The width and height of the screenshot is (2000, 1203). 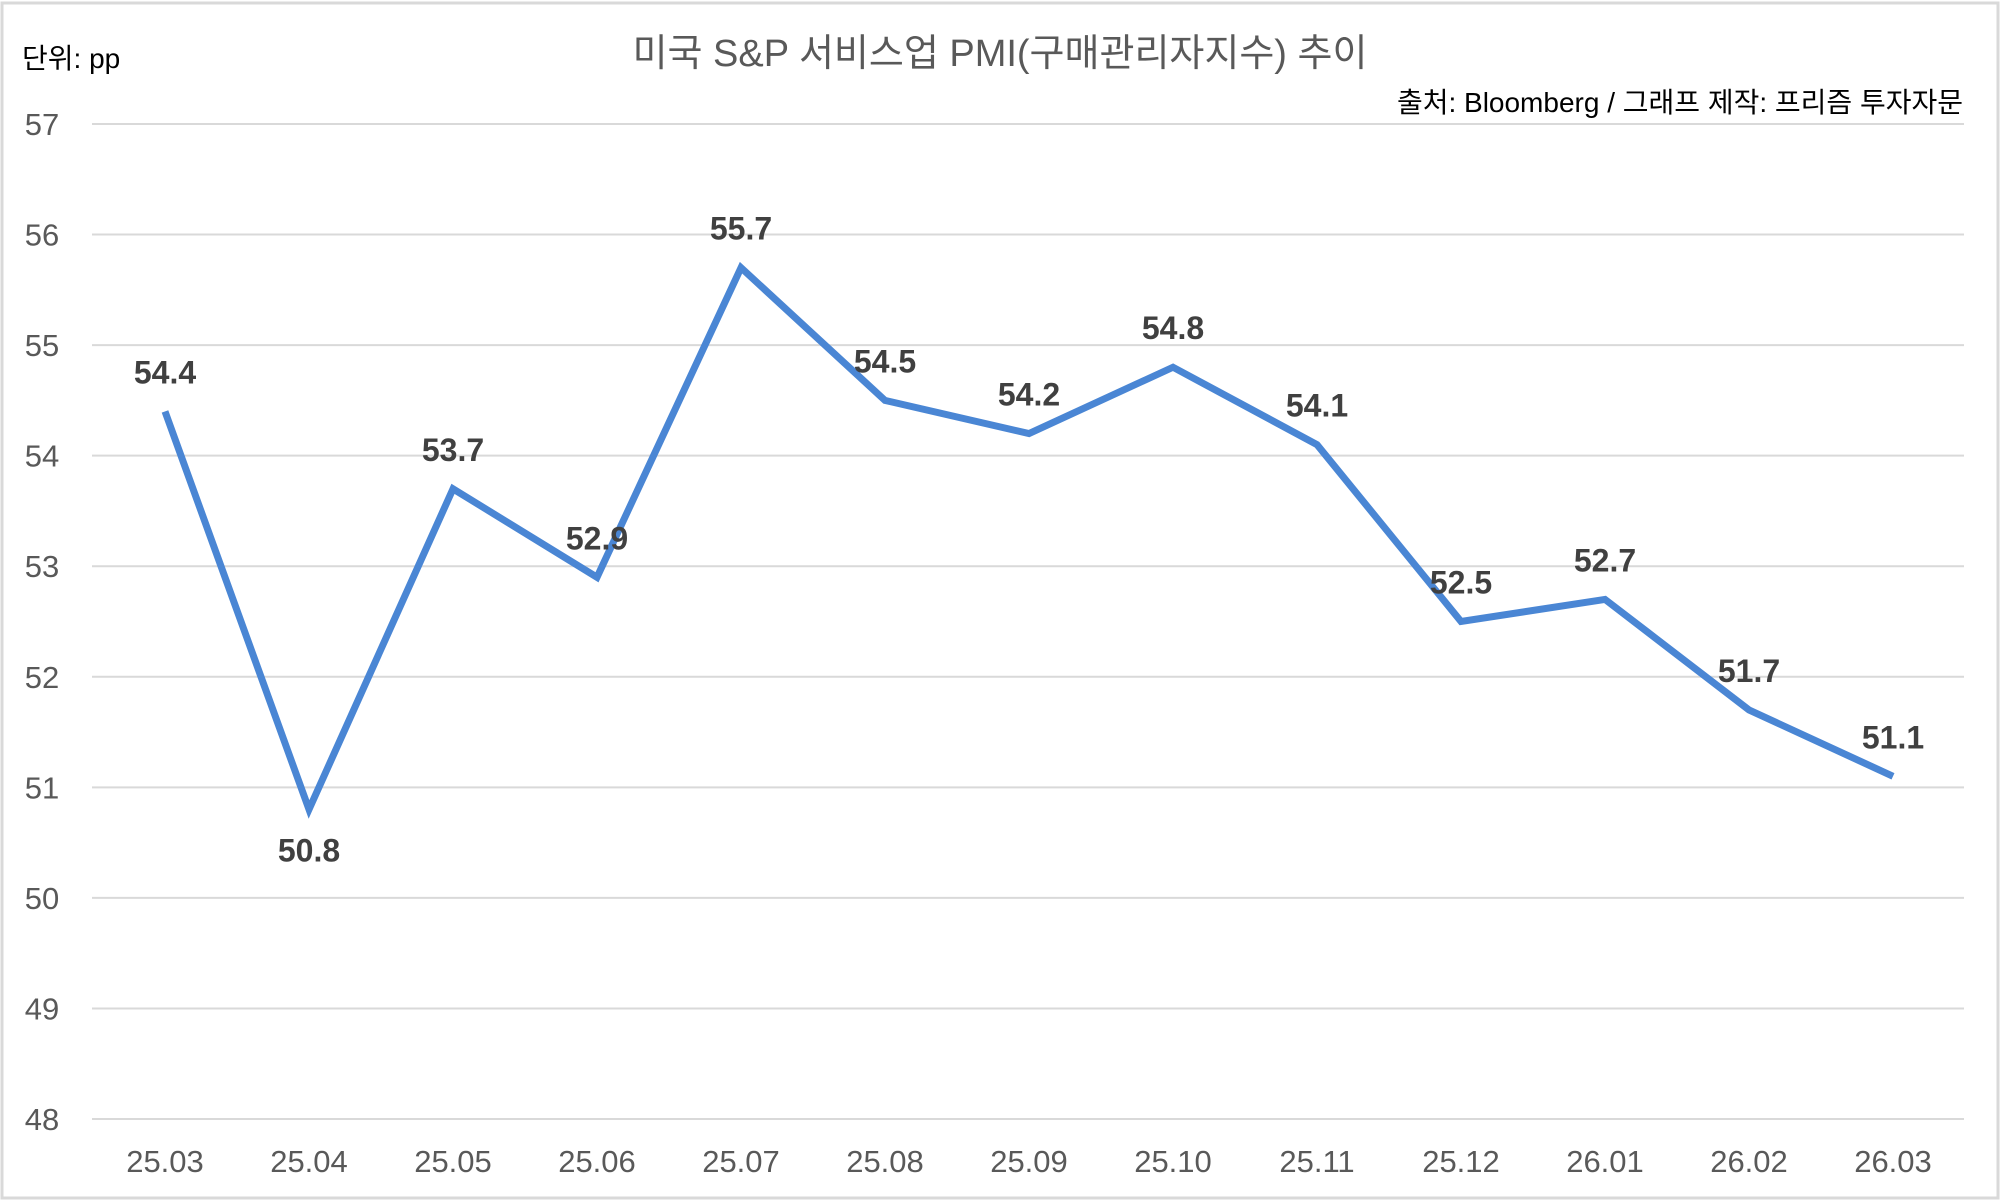 I want to click on data-label: 54.4, so click(x=165, y=372).